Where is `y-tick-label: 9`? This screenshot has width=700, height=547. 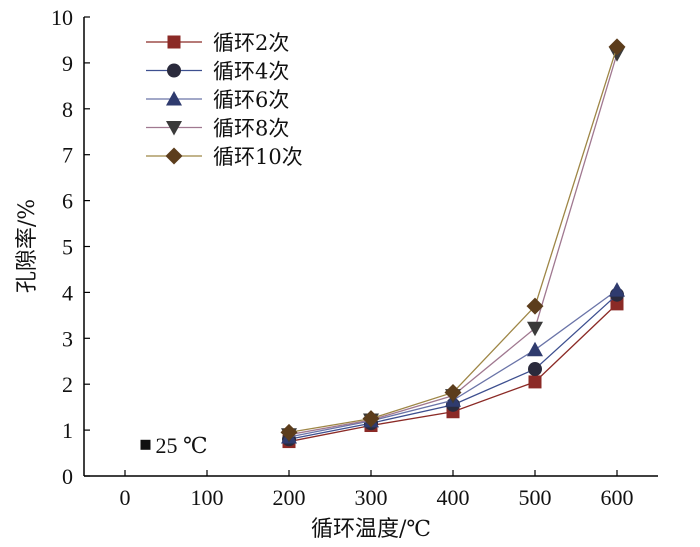 y-tick-label: 9 is located at coordinates (67, 63).